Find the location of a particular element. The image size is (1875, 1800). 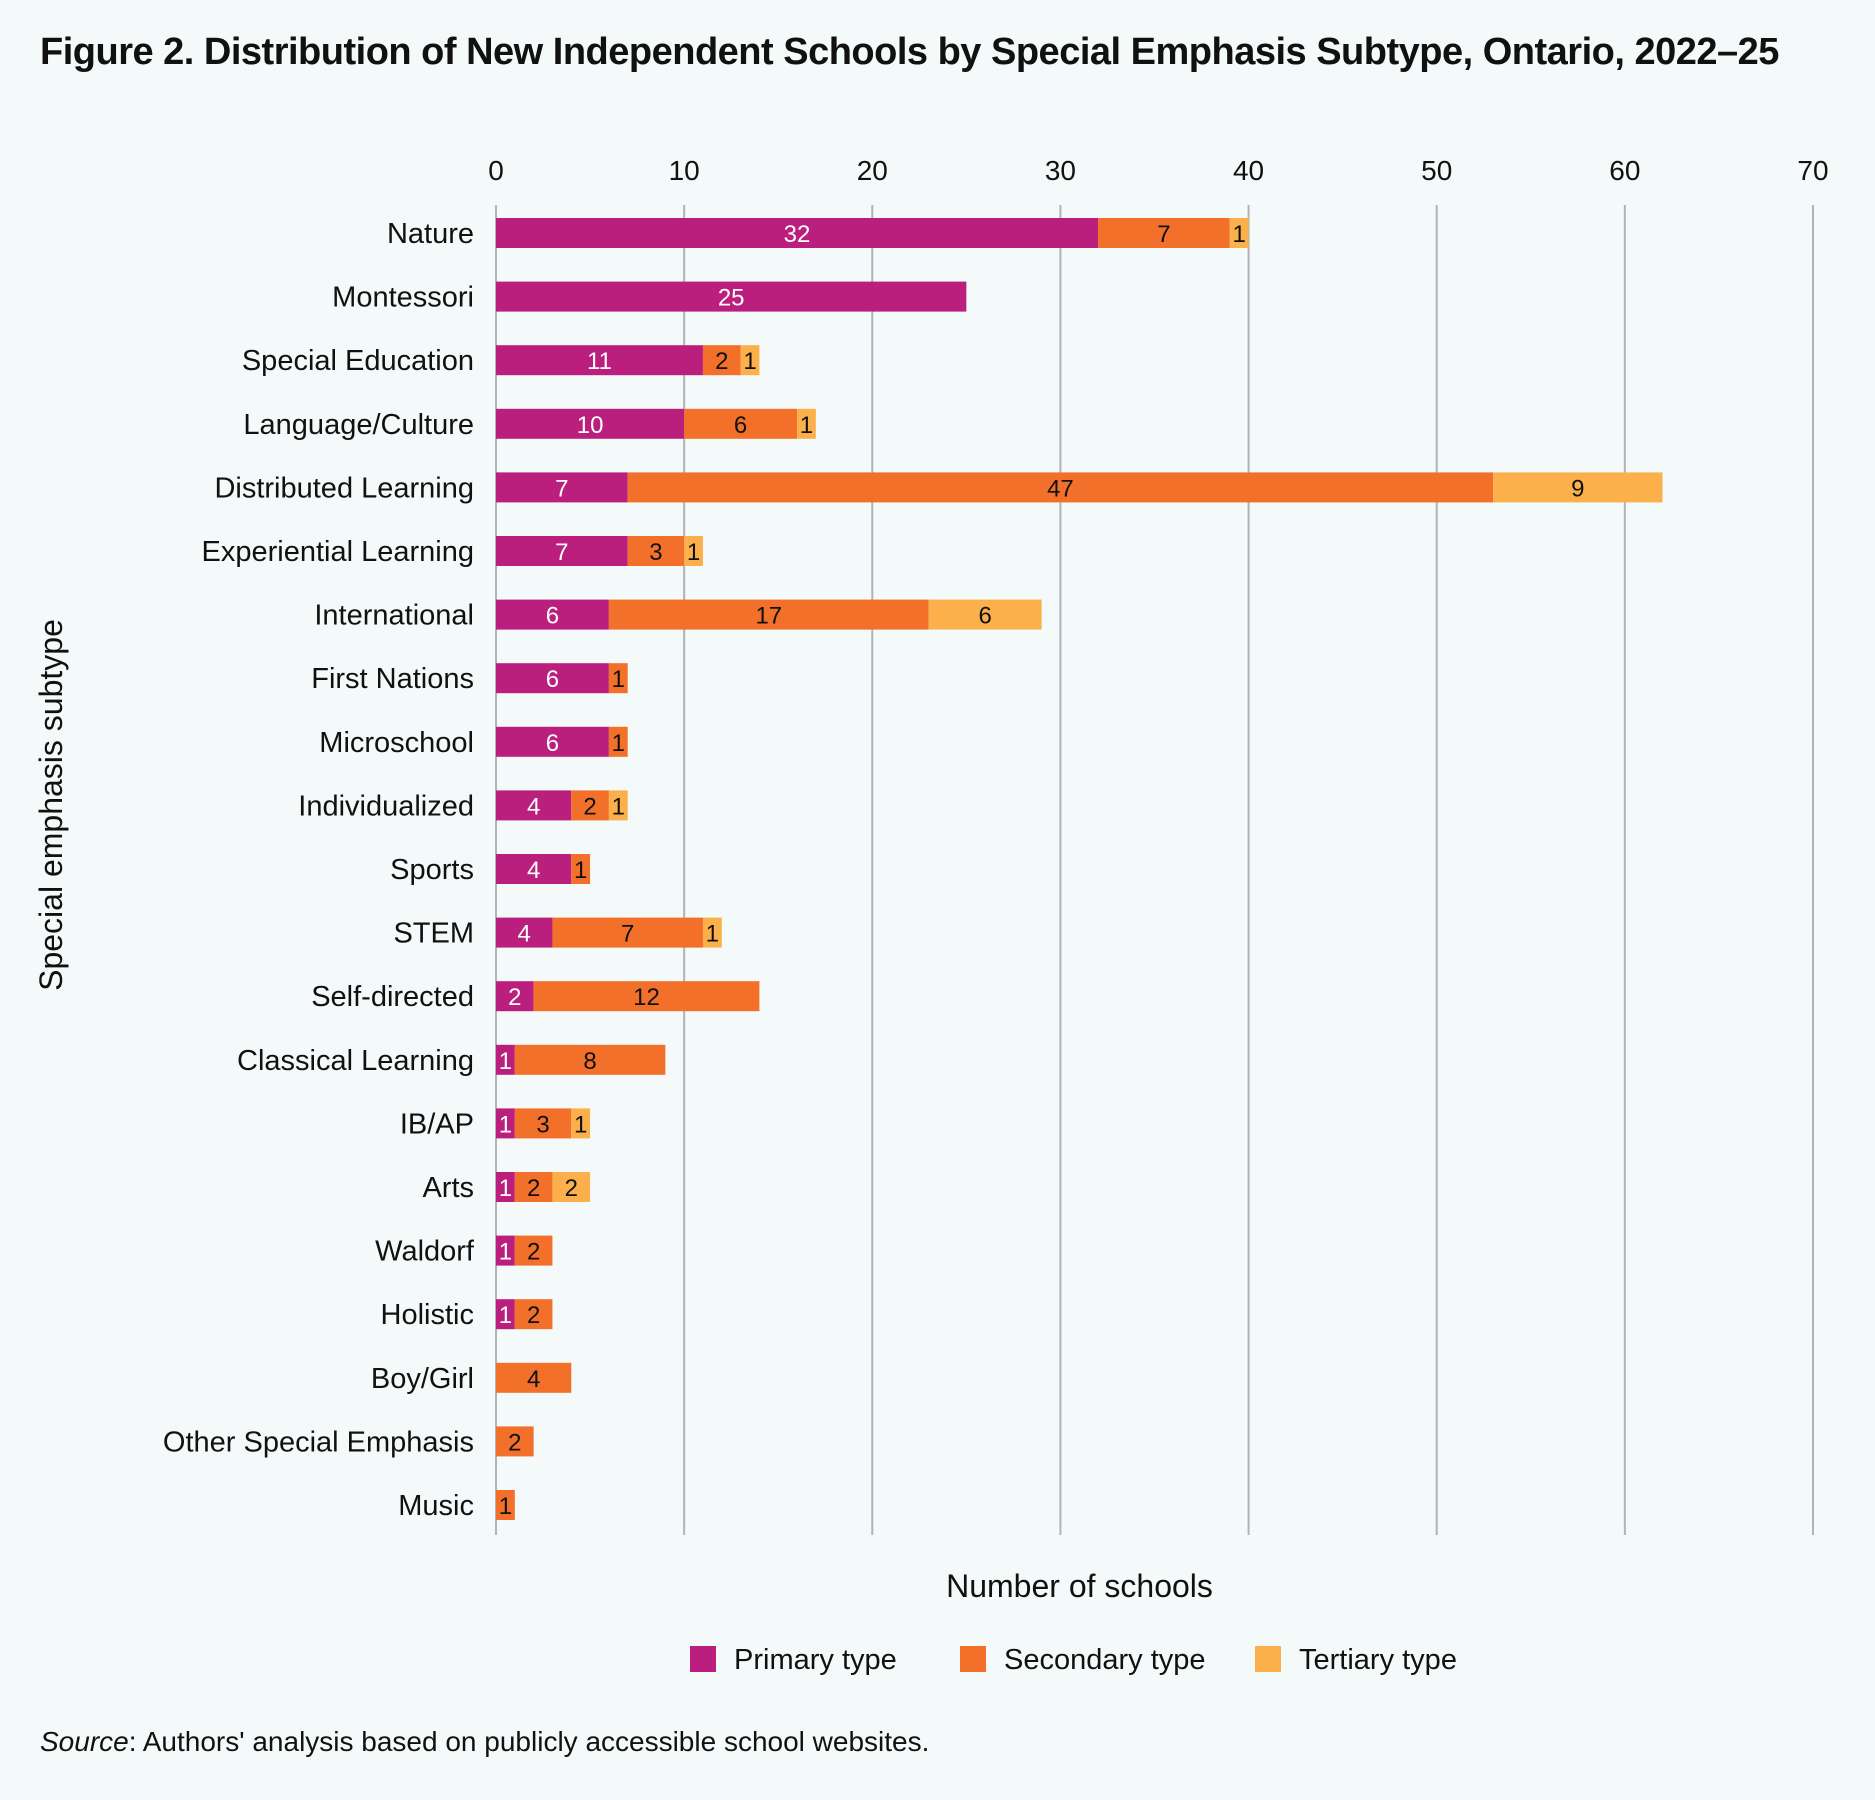

category-label: IB/AP is located at coordinates (437, 1124).